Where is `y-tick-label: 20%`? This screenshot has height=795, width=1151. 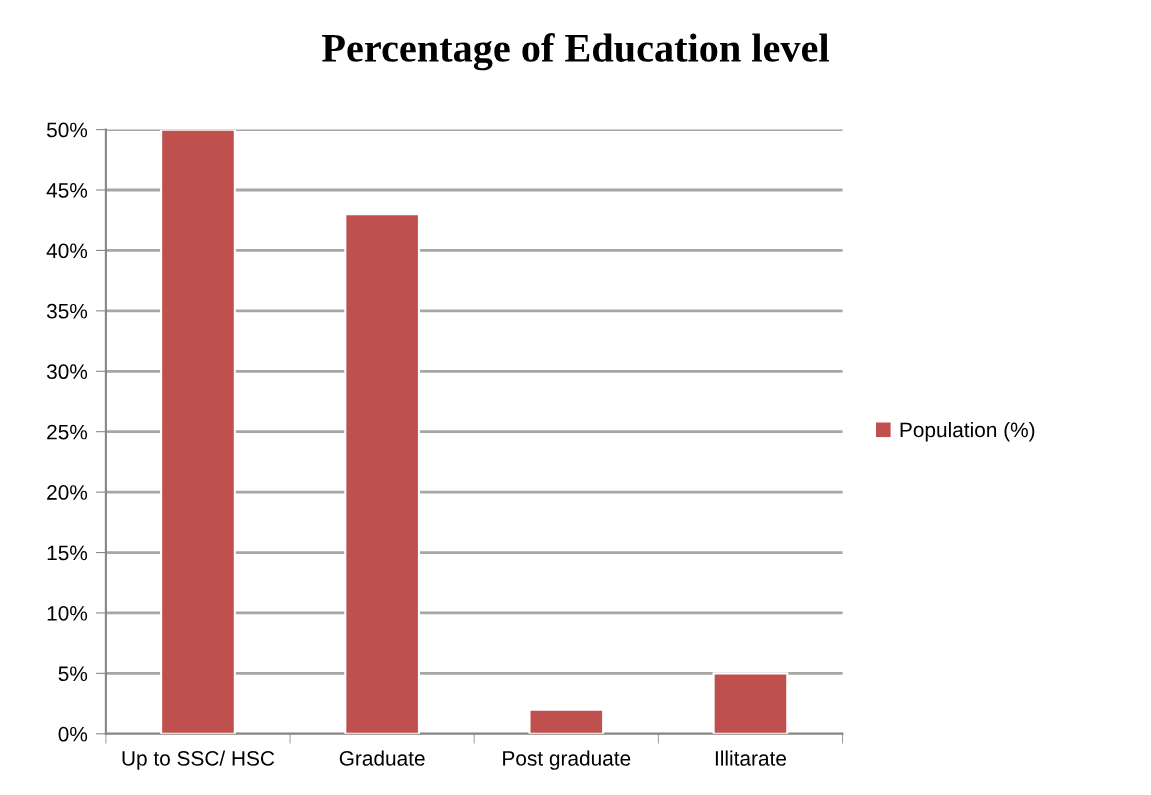 y-tick-label: 20% is located at coordinates (67, 492).